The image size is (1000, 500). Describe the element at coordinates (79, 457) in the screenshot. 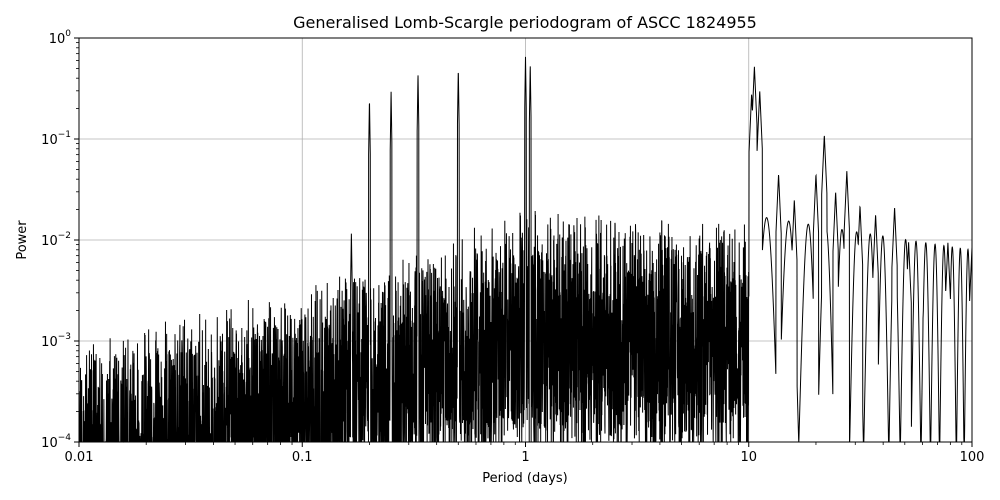

I see `x-tick-label: 0.01` at that location.